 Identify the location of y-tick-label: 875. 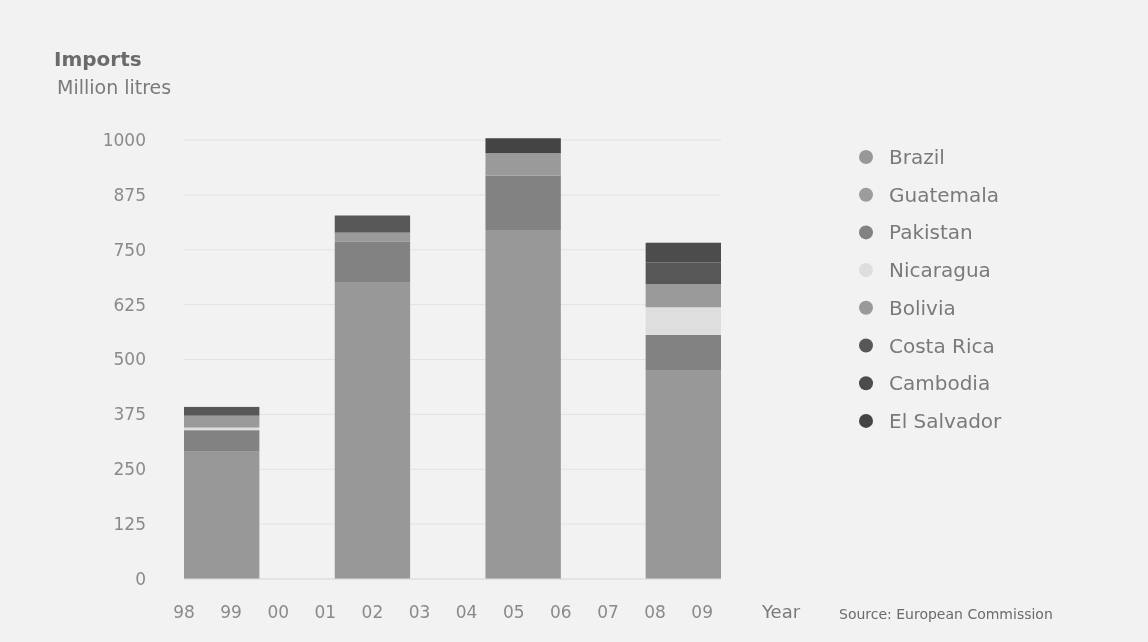
(129, 194).